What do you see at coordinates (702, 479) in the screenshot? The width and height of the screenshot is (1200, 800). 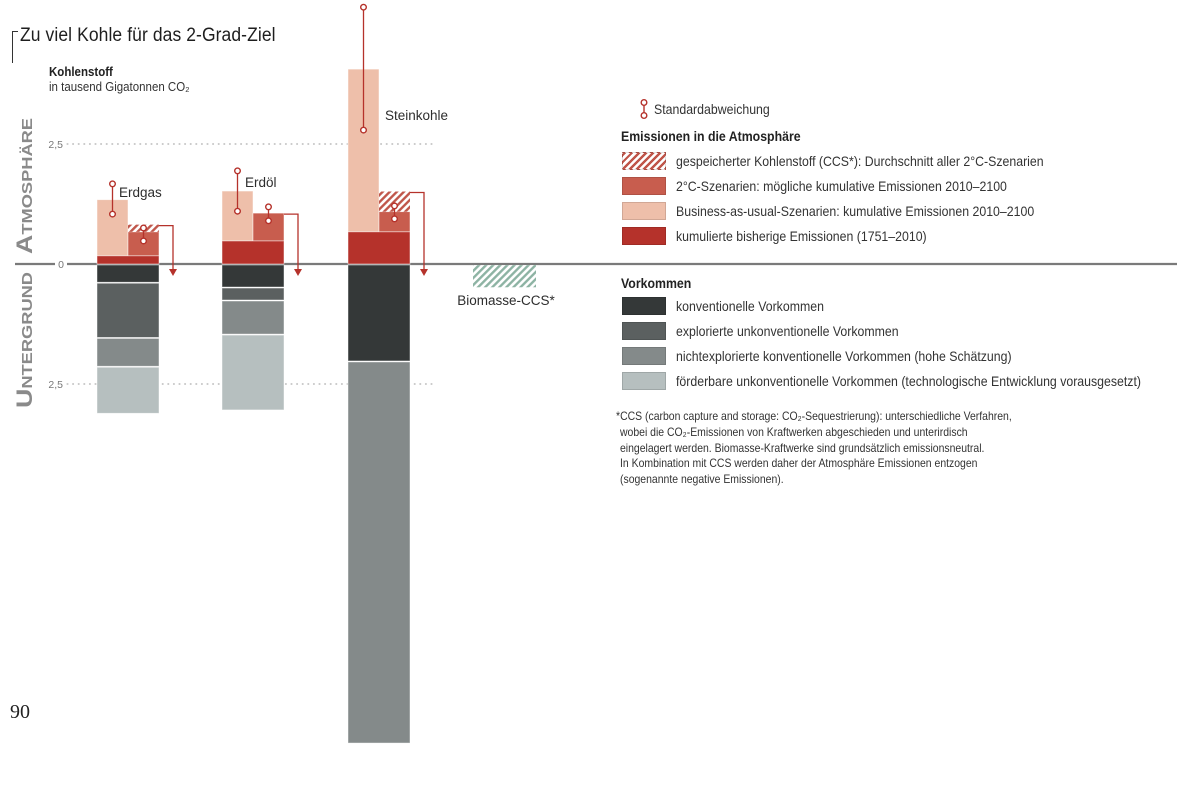 I see `footnote-line-text: (sogenannte negative Emissionen).` at bounding box center [702, 479].